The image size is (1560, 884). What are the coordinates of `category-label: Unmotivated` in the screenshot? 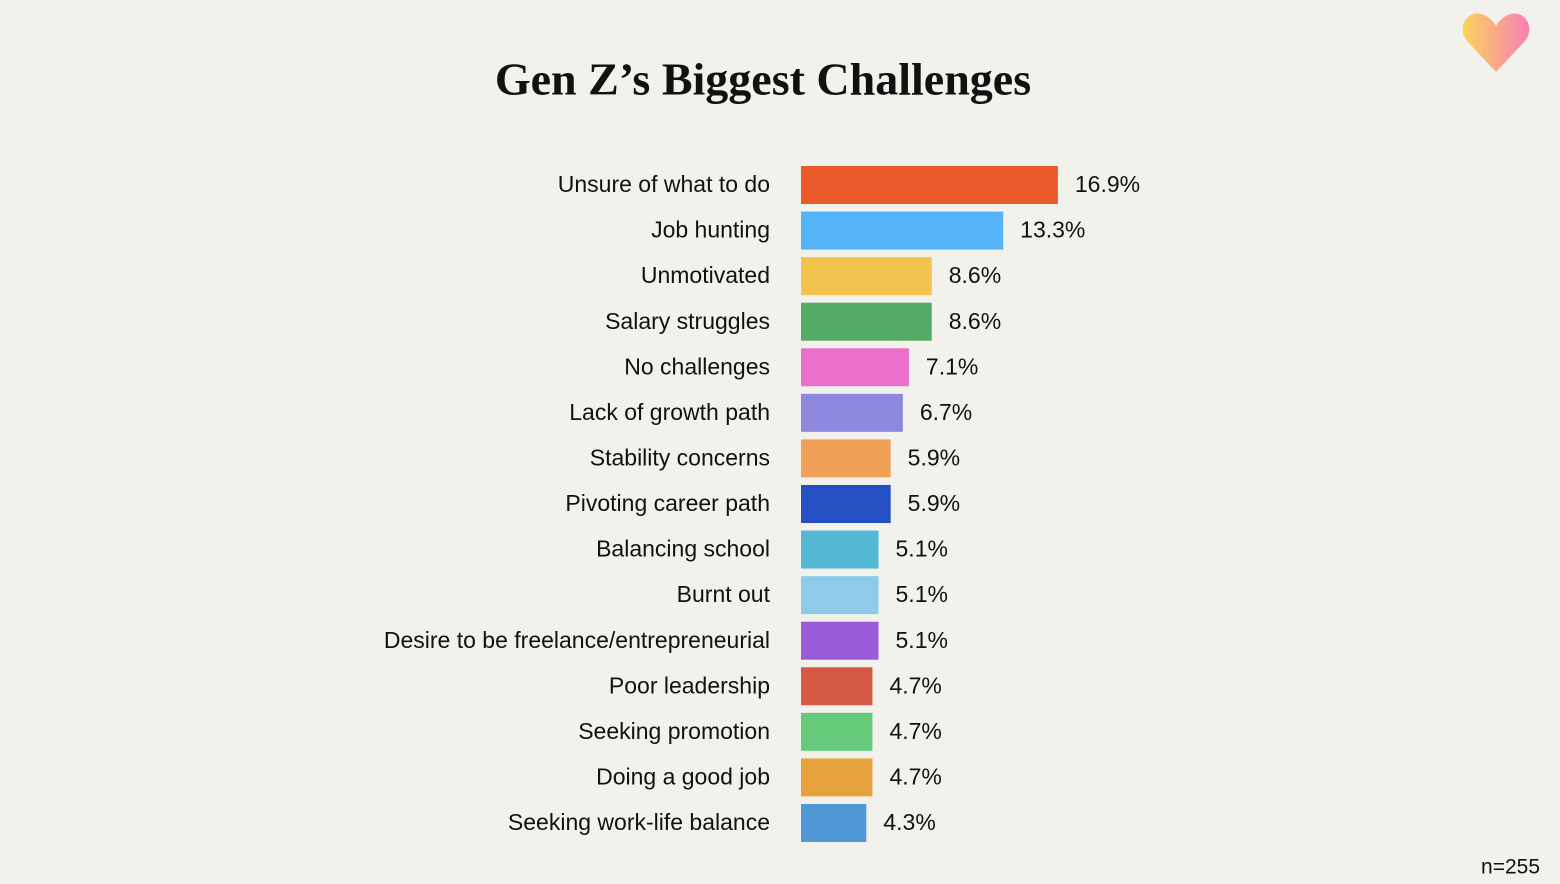 It's located at (705, 275).